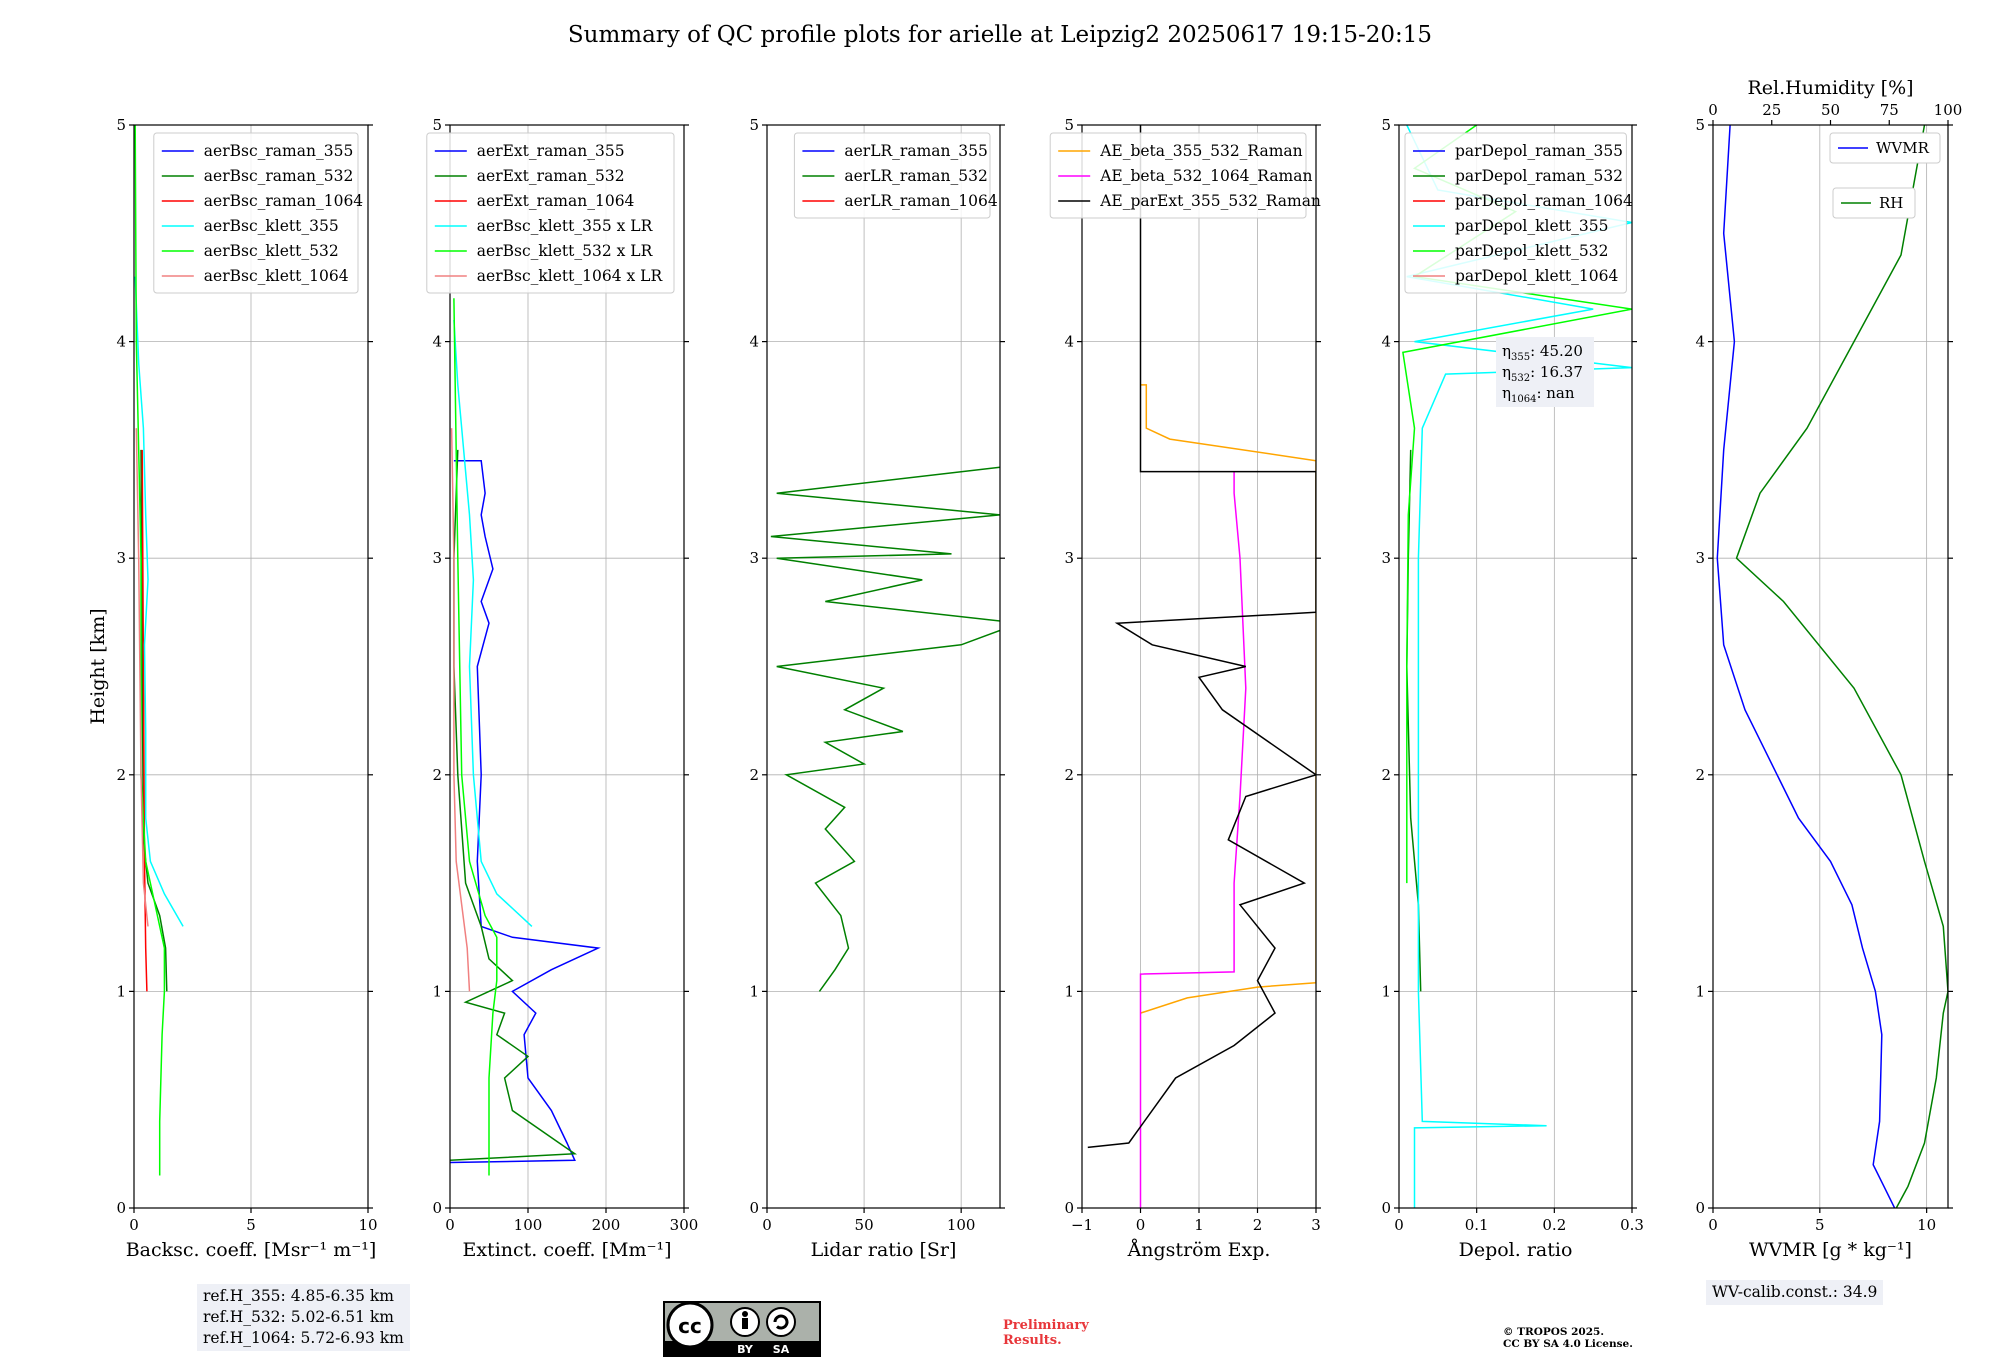  What do you see at coordinates (684, 1225) in the screenshot?
I see `x-tick-label: 300` at bounding box center [684, 1225].